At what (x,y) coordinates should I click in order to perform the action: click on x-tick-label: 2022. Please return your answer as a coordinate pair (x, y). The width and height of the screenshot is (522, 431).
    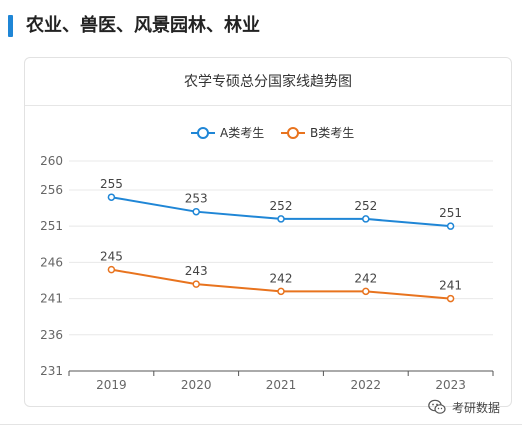
    Looking at the image, I should click on (366, 385).